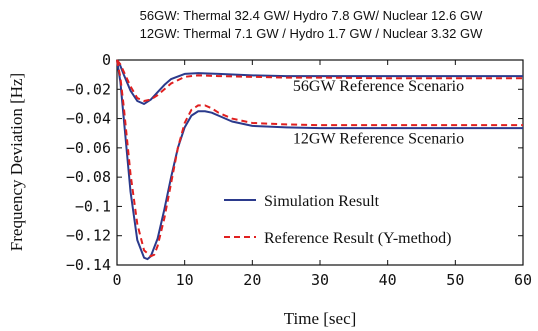 This screenshot has height=331, width=538. I want to click on y-tick-label: 0, so click(106, 60).